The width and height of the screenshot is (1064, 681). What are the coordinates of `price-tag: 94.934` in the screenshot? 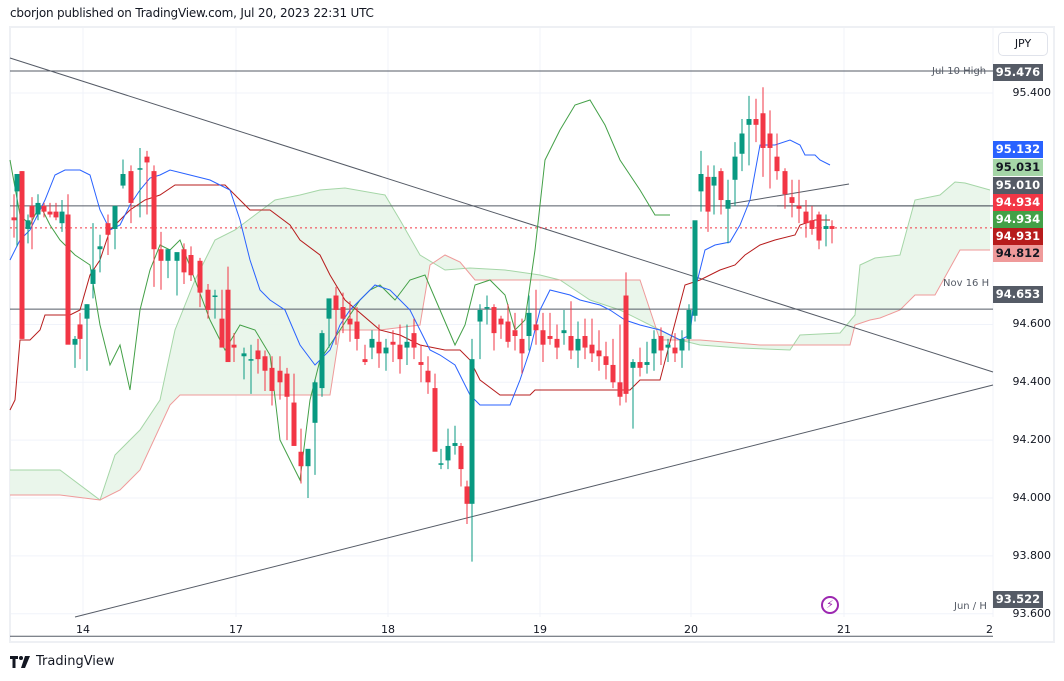 It's located at (1018, 219).